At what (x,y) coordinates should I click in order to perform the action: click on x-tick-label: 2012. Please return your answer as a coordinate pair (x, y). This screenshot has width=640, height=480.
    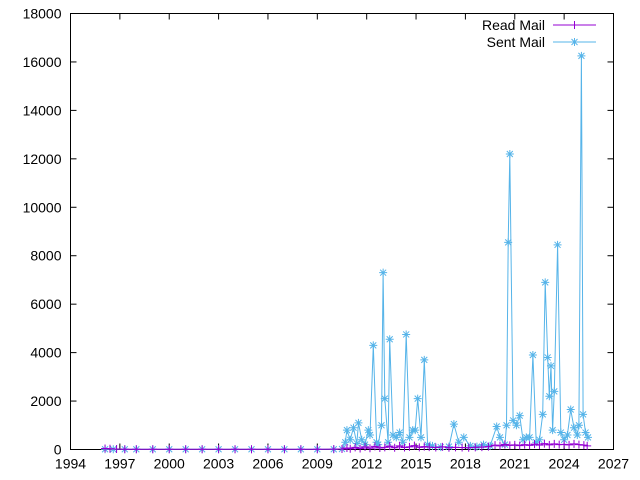
    Looking at the image, I should click on (366, 464).